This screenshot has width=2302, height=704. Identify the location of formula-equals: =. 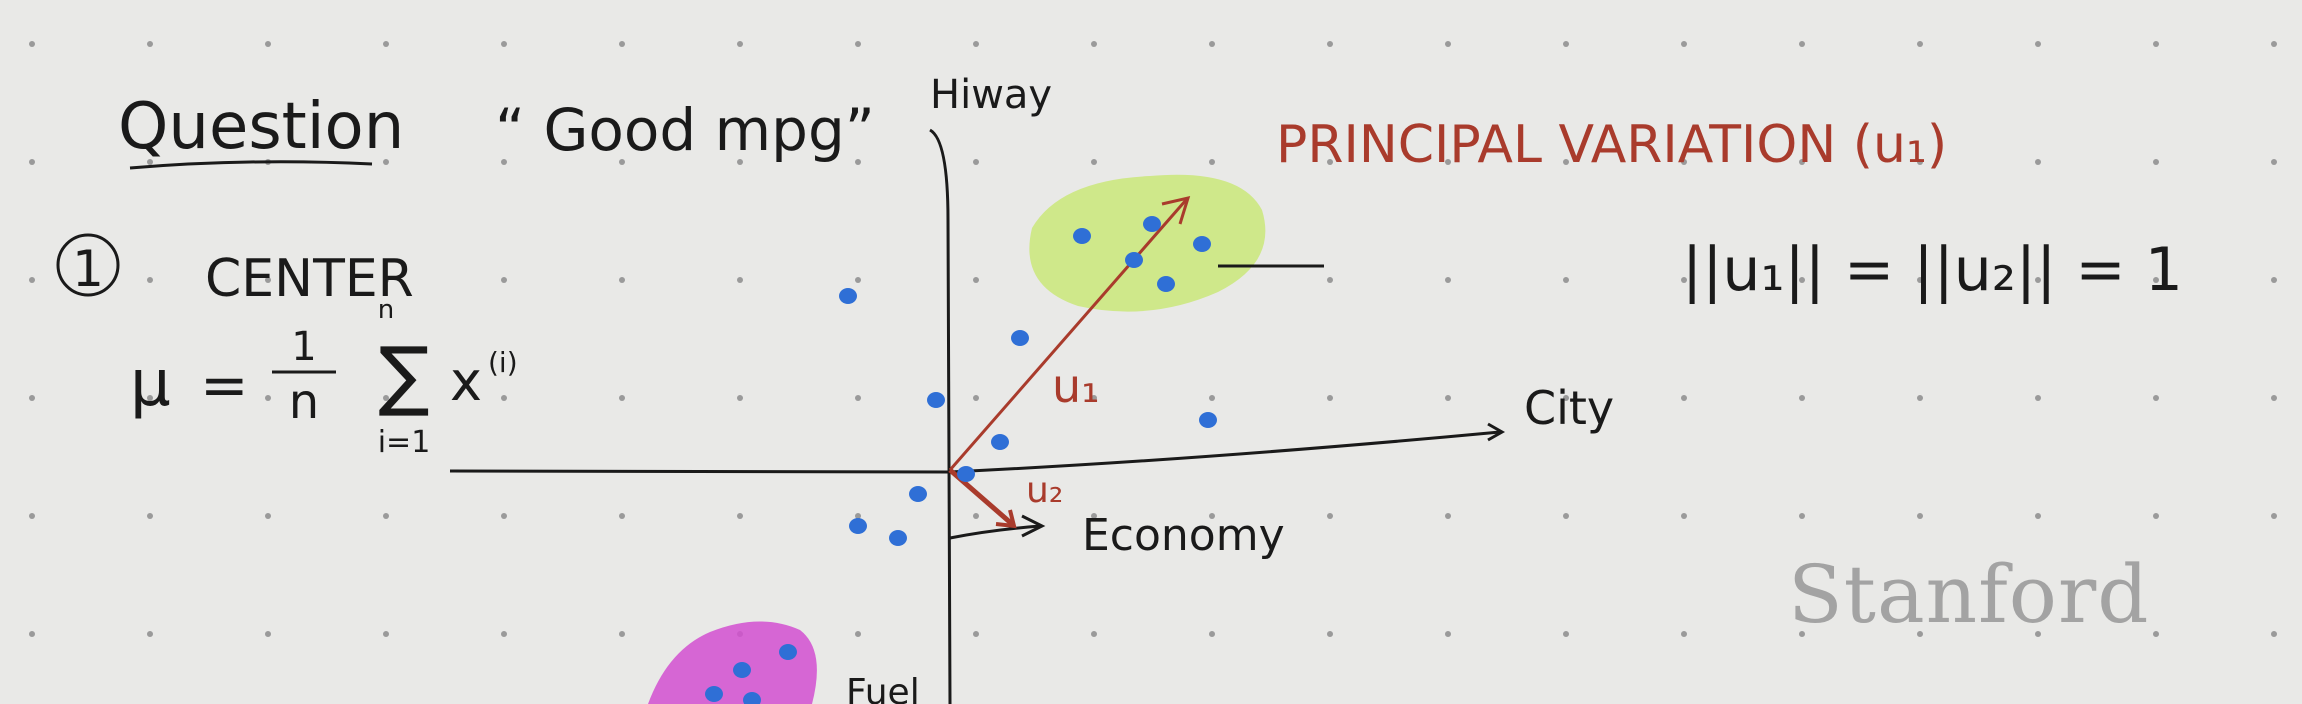
(224, 385).